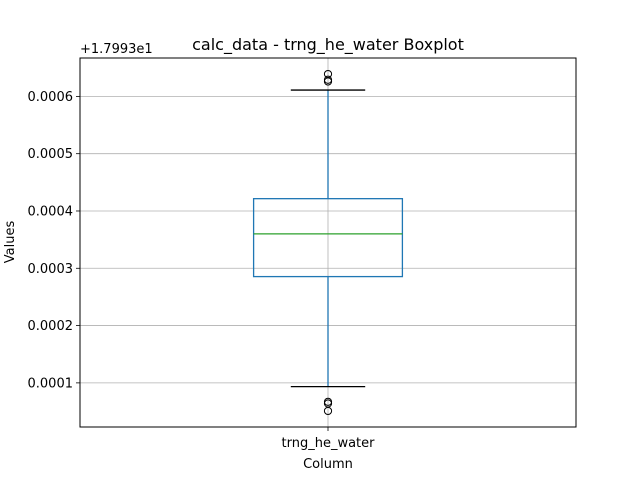 This screenshot has height=480, width=640. Describe the element at coordinates (328, 464) in the screenshot. I see `x-axis-label: Column` at that location.